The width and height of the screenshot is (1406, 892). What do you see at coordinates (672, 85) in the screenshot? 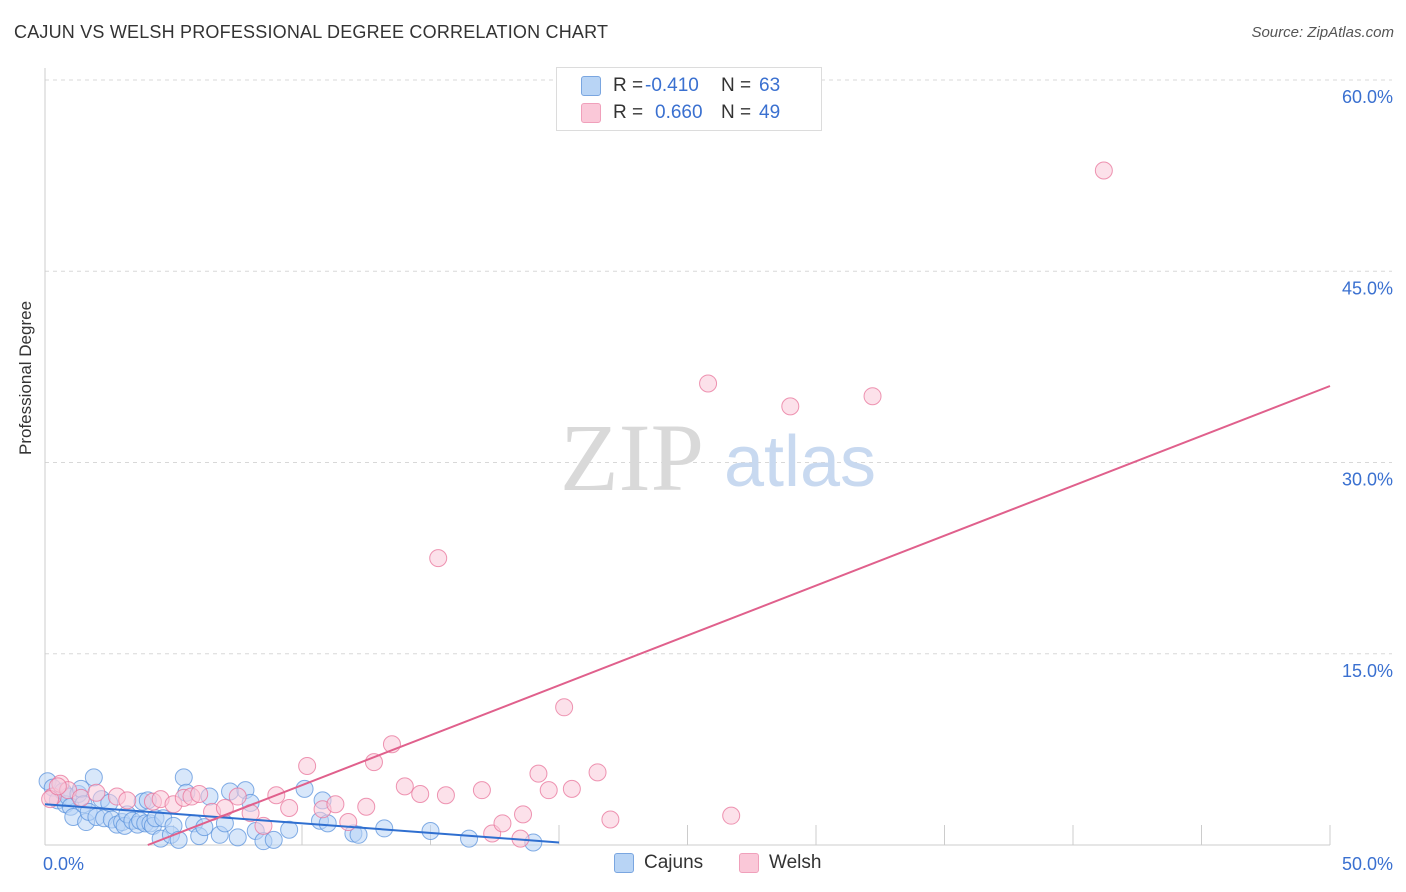
I see `legend-r-value-cajuns: -0.410` at bounding box center [672, 85].